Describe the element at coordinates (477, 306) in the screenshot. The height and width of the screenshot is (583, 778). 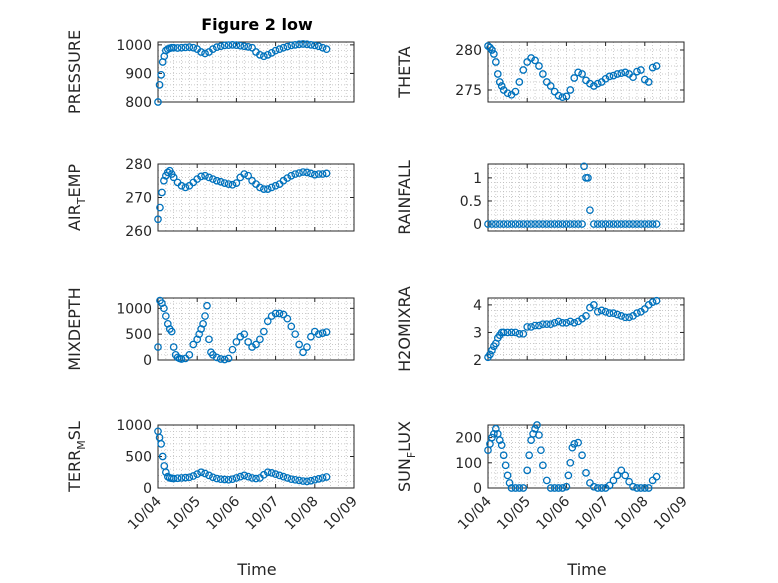
I see `y-tick-label: 4` at that location.